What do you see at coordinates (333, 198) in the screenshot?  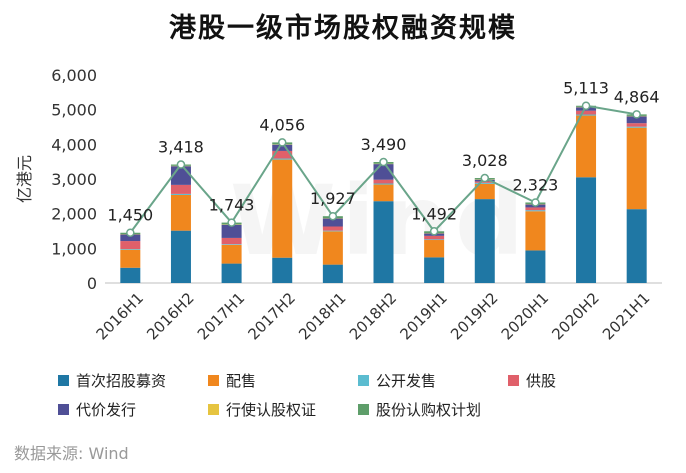 I see `total-data-label: 1,927` at bounding box center [333, 198].